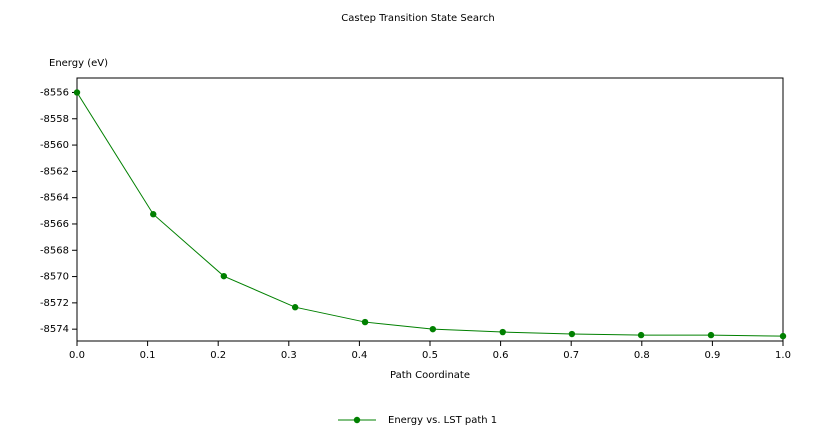 This screenshot has height=441, width=837. What do you see at coordinates (54, 119) in the screenshot?
I see `y-tick-label: -8558` at bounding box center [54, 119].